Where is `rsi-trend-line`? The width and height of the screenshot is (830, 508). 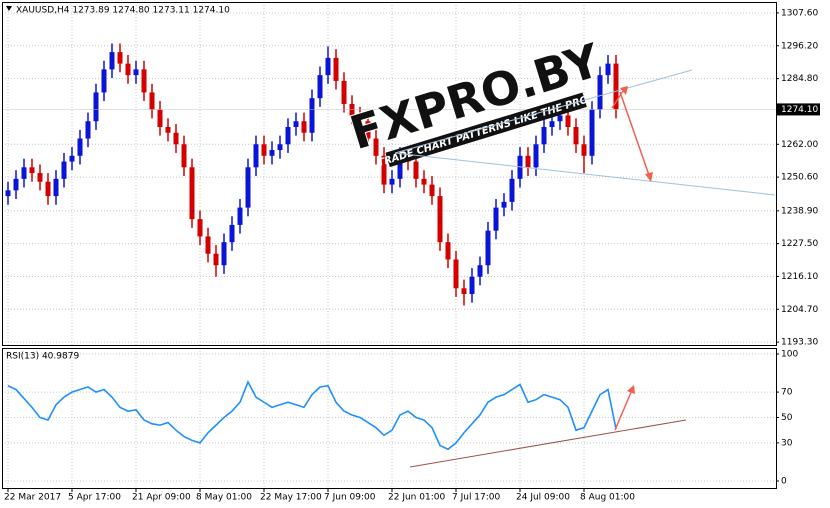
rsi-trend-line is located at coordinates (548, 443).